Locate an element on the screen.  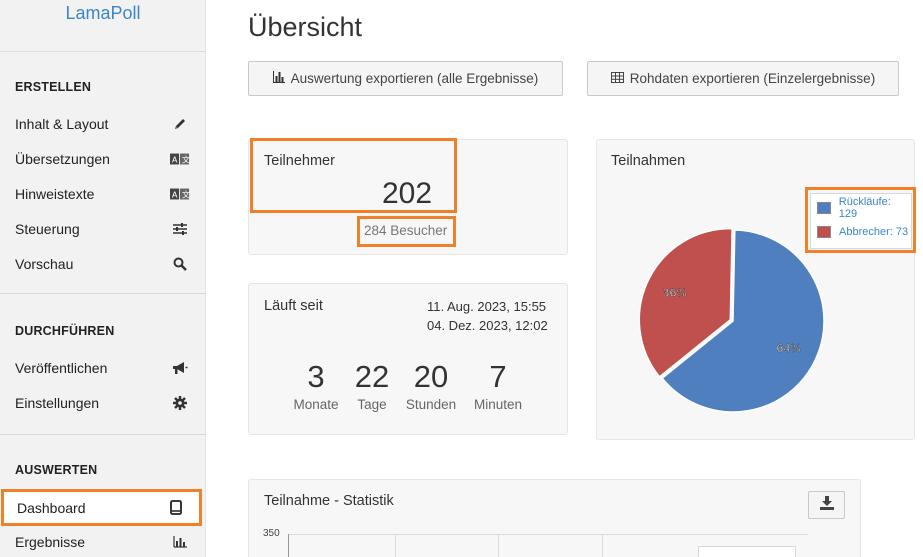
visitors-highlight is located at coordinates (406, 231).